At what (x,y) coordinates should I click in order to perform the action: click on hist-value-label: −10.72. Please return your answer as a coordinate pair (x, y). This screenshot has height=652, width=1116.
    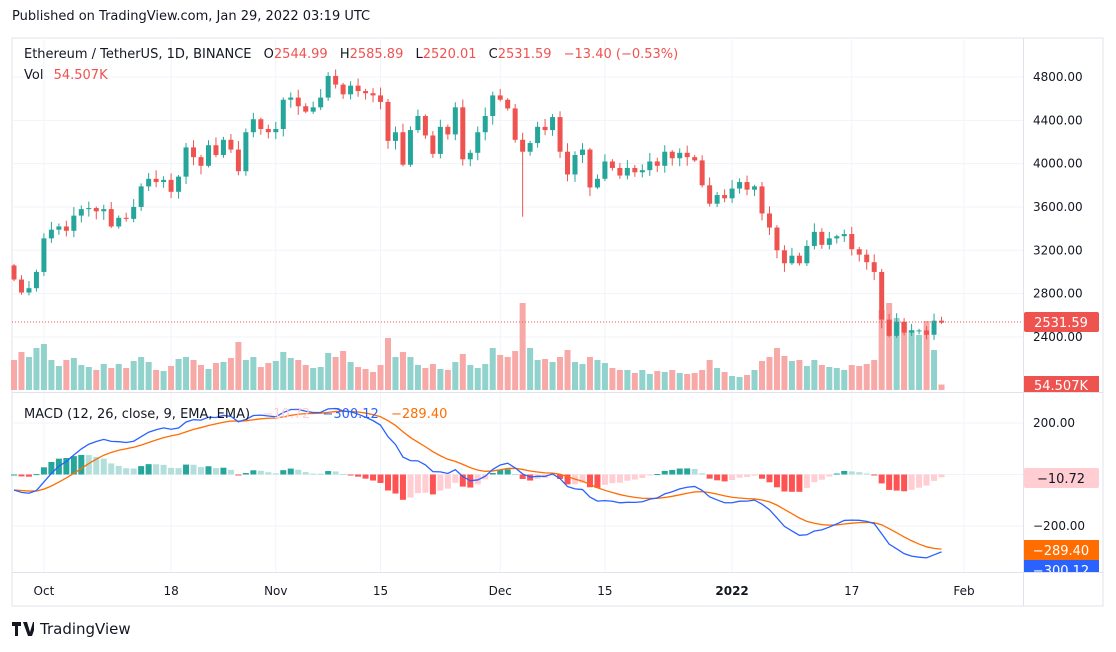
    Looking at the image, I should click on (1061, 479).